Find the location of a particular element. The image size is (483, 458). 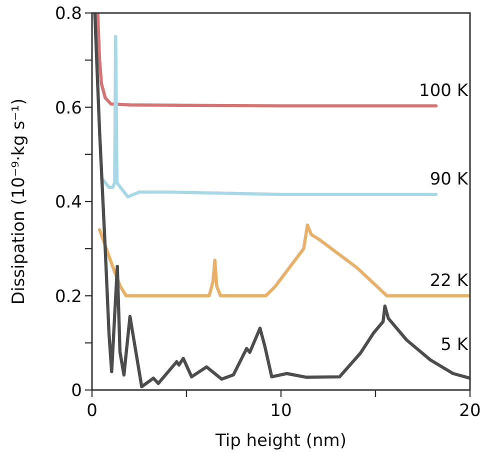

x-tick-label: 10 is located at coordinates (281, 411).